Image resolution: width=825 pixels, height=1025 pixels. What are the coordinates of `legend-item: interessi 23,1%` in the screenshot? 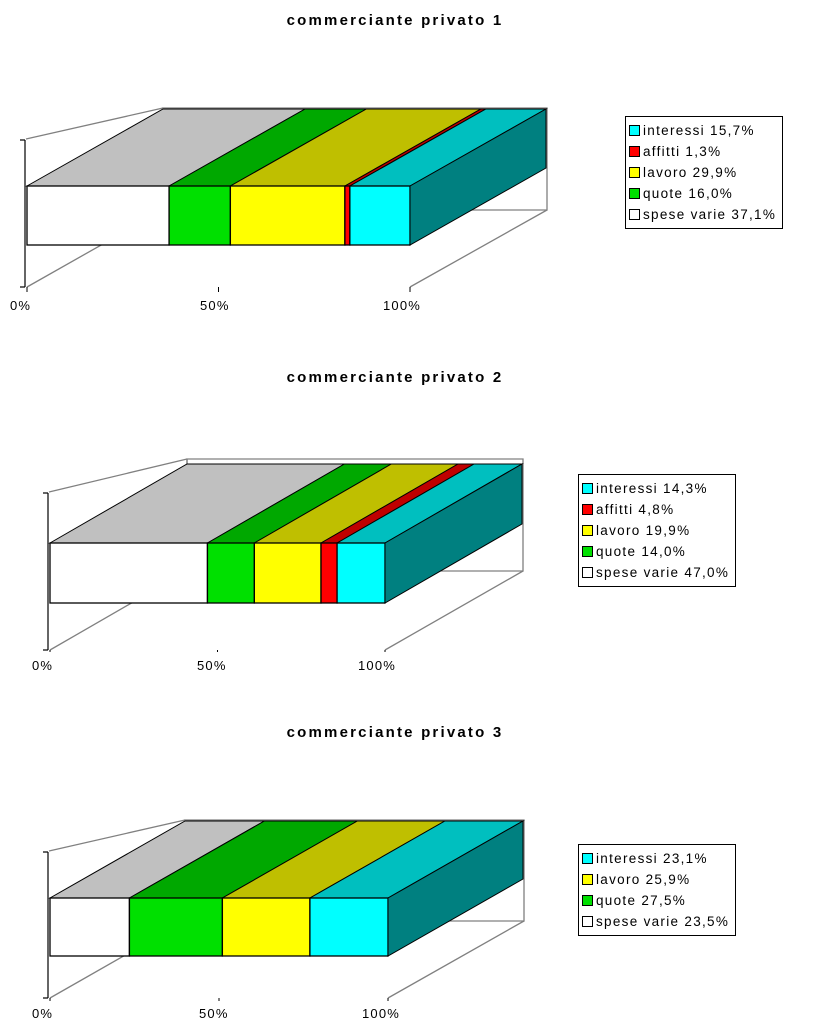 It's located at (655, 858).